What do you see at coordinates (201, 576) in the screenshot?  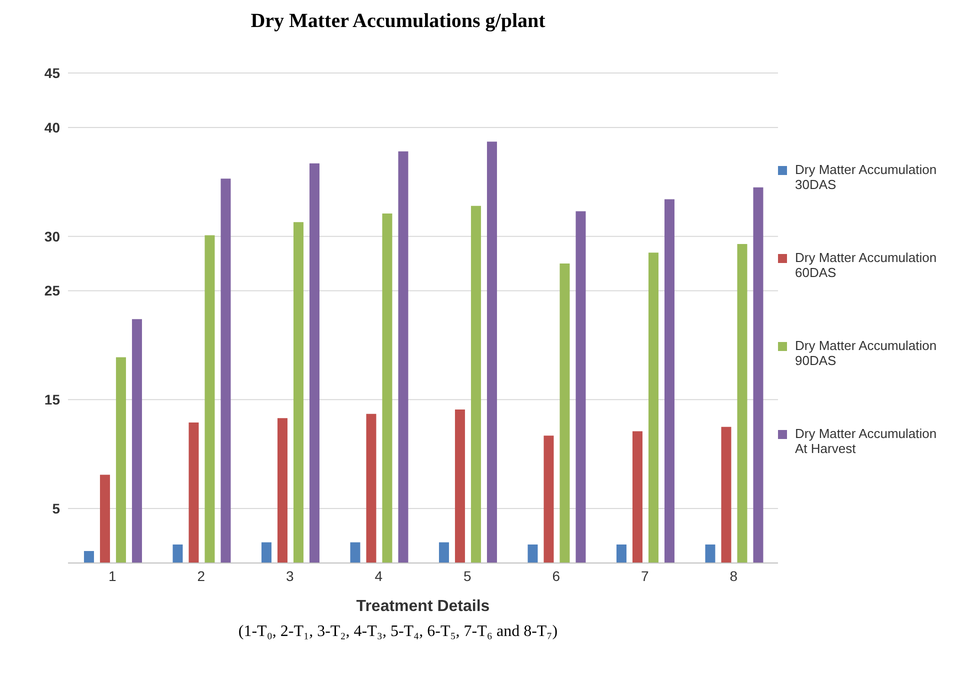 I see `x-tick-label: 2` at bounding box center [201, 576].